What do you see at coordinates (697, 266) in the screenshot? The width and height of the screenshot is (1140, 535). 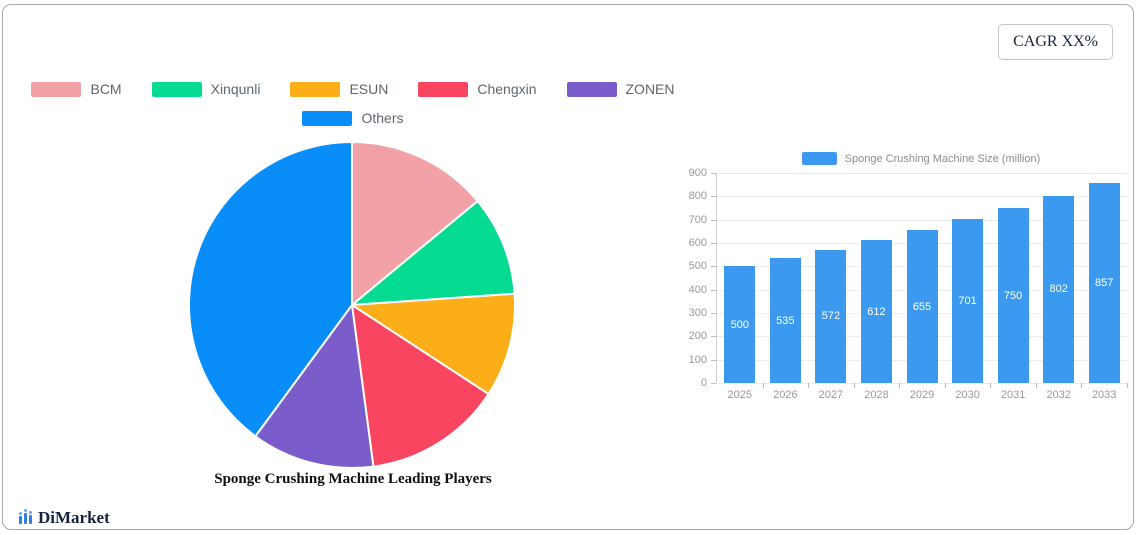 I see `y-axis-tick-label: 500` at bounding box center [697, 266].